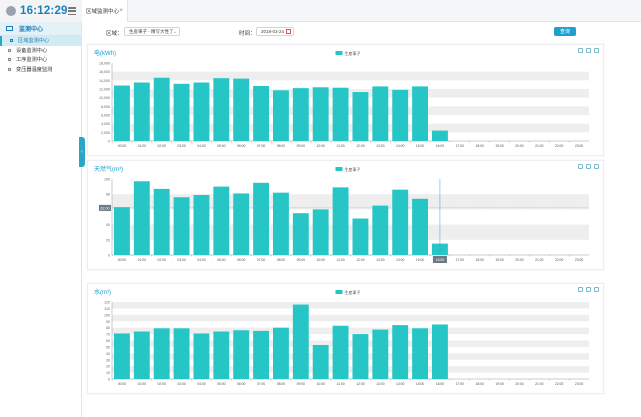 The width and height of the screenshot is (641, 417). I want to click on x-tick-label: 14:00, so click(400, 260).